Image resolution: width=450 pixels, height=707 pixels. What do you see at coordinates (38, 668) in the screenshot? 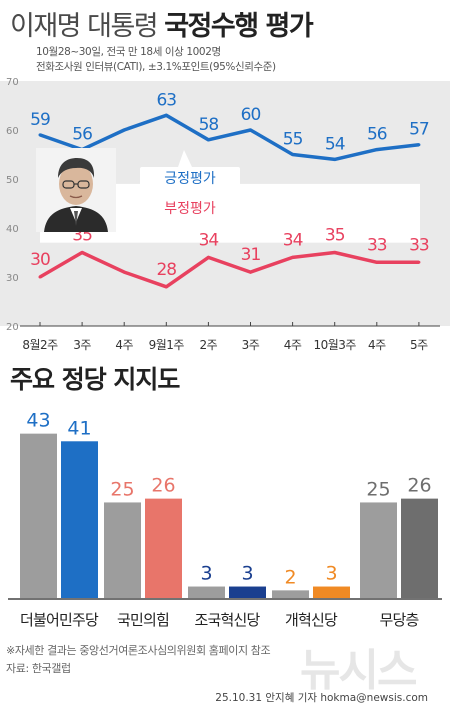
I see `footnote-data-source: 자료: 한국갤럽` at bounding box center [38, 668].